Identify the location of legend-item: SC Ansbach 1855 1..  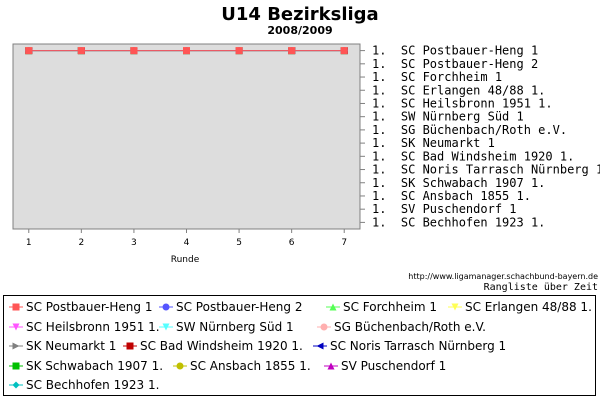
(242, 366).